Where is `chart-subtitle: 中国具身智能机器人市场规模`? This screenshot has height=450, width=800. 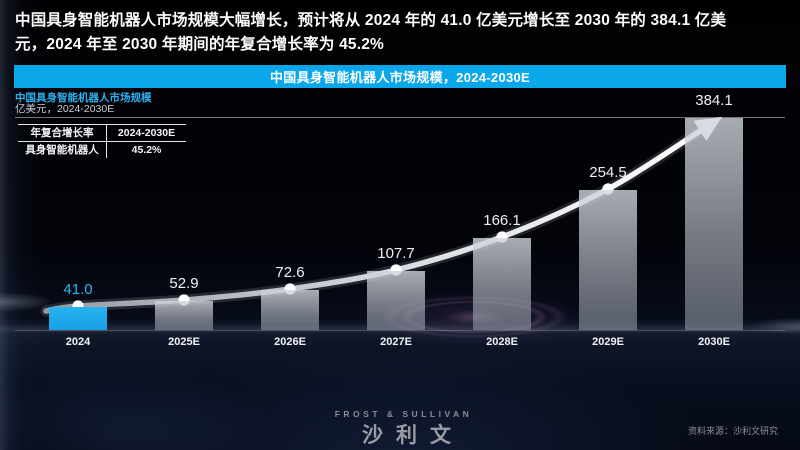
chart-subtitle: 中国具身智能机器人市场规模 is located at coordinates (83, 98).